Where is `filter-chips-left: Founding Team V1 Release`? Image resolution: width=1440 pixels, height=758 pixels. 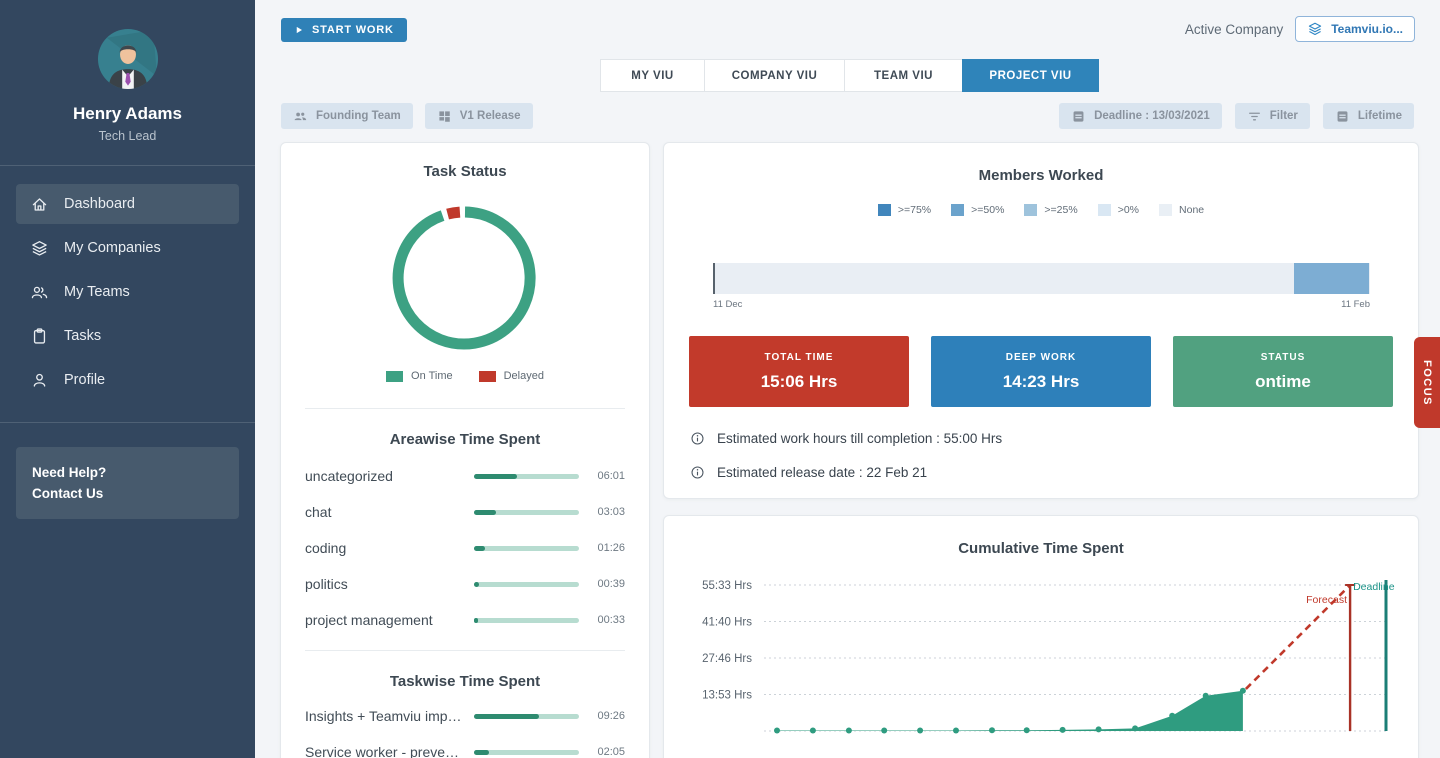
filter-chips-left: Founding Team V1 Release is located at coordinates (407, 116).